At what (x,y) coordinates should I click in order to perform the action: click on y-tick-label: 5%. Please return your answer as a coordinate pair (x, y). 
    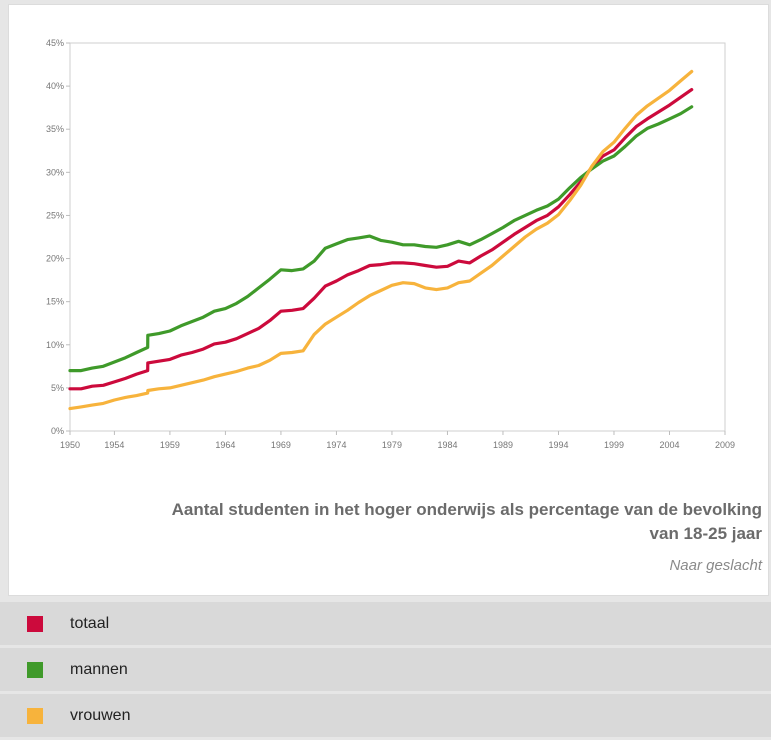
    Looking at the image, I should click on (57, 388).